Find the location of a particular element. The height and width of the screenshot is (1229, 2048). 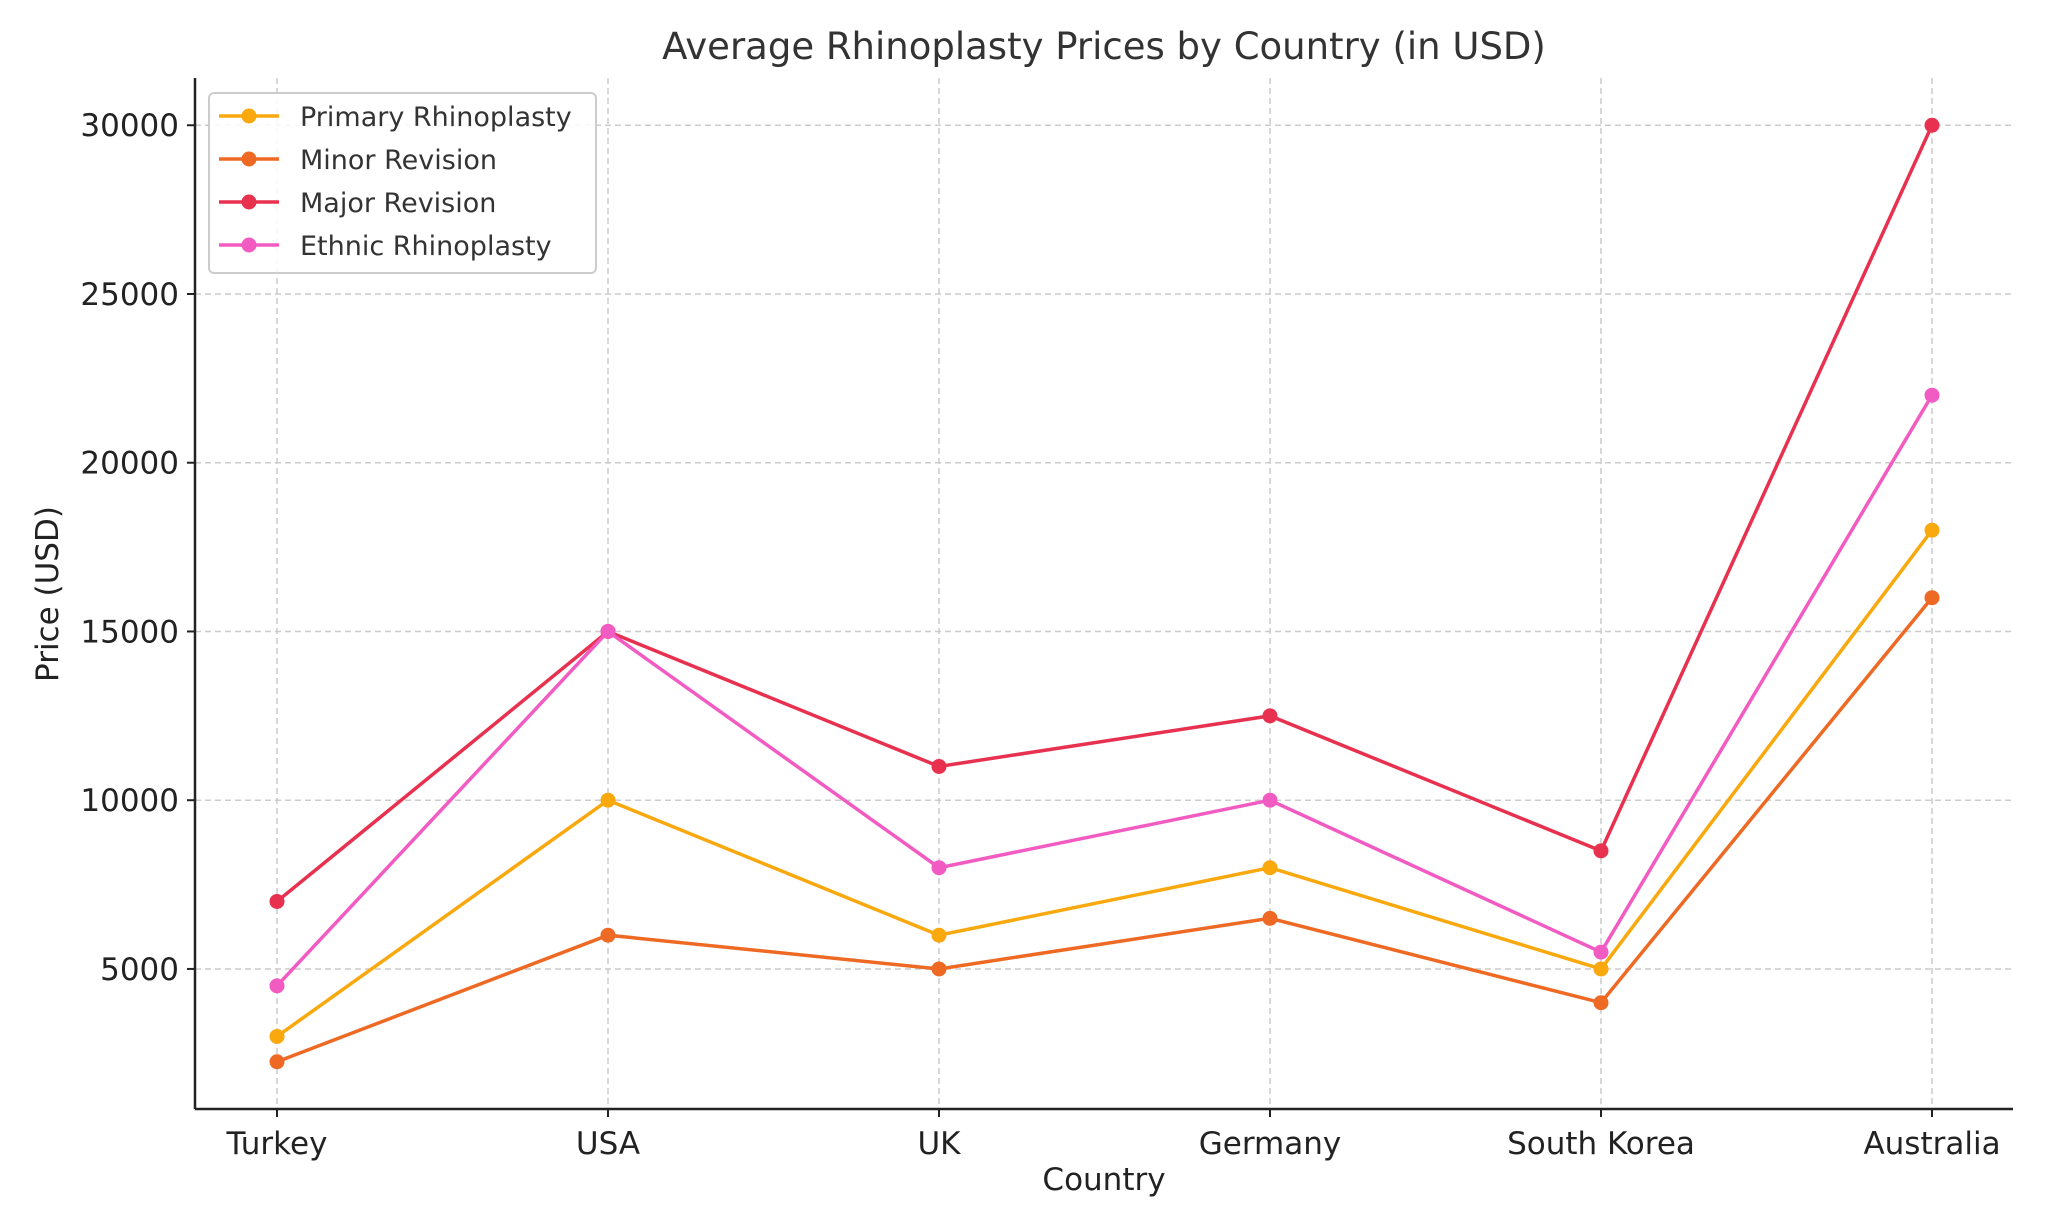

x-tick-label: Turkey is located at coordinates (277, 1144).